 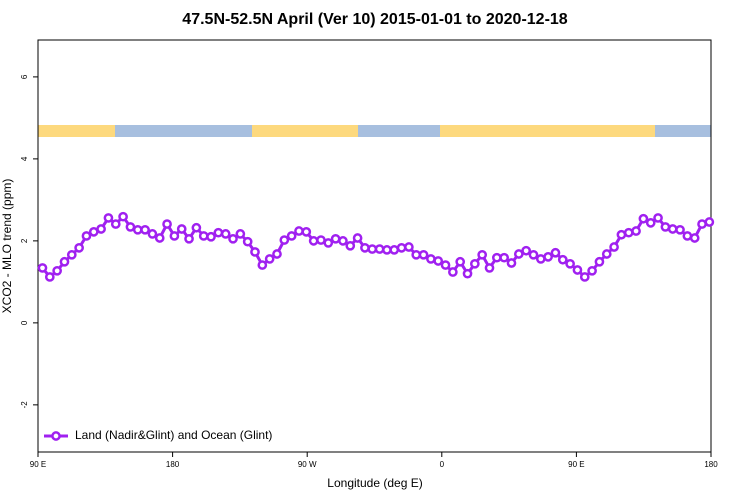 I want to click on legend-label: Land (Nadir&Glint) and Ocean (Glint), so click(x=173, y=435).